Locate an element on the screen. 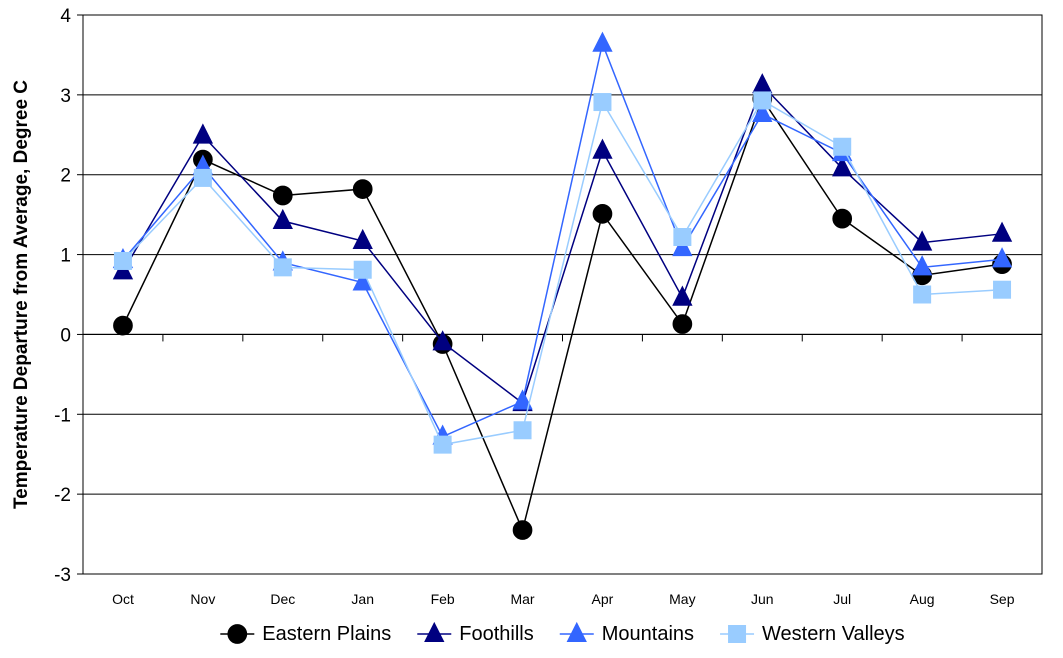  legend-marker-eastern-plains is located at coordinates (237, 634).